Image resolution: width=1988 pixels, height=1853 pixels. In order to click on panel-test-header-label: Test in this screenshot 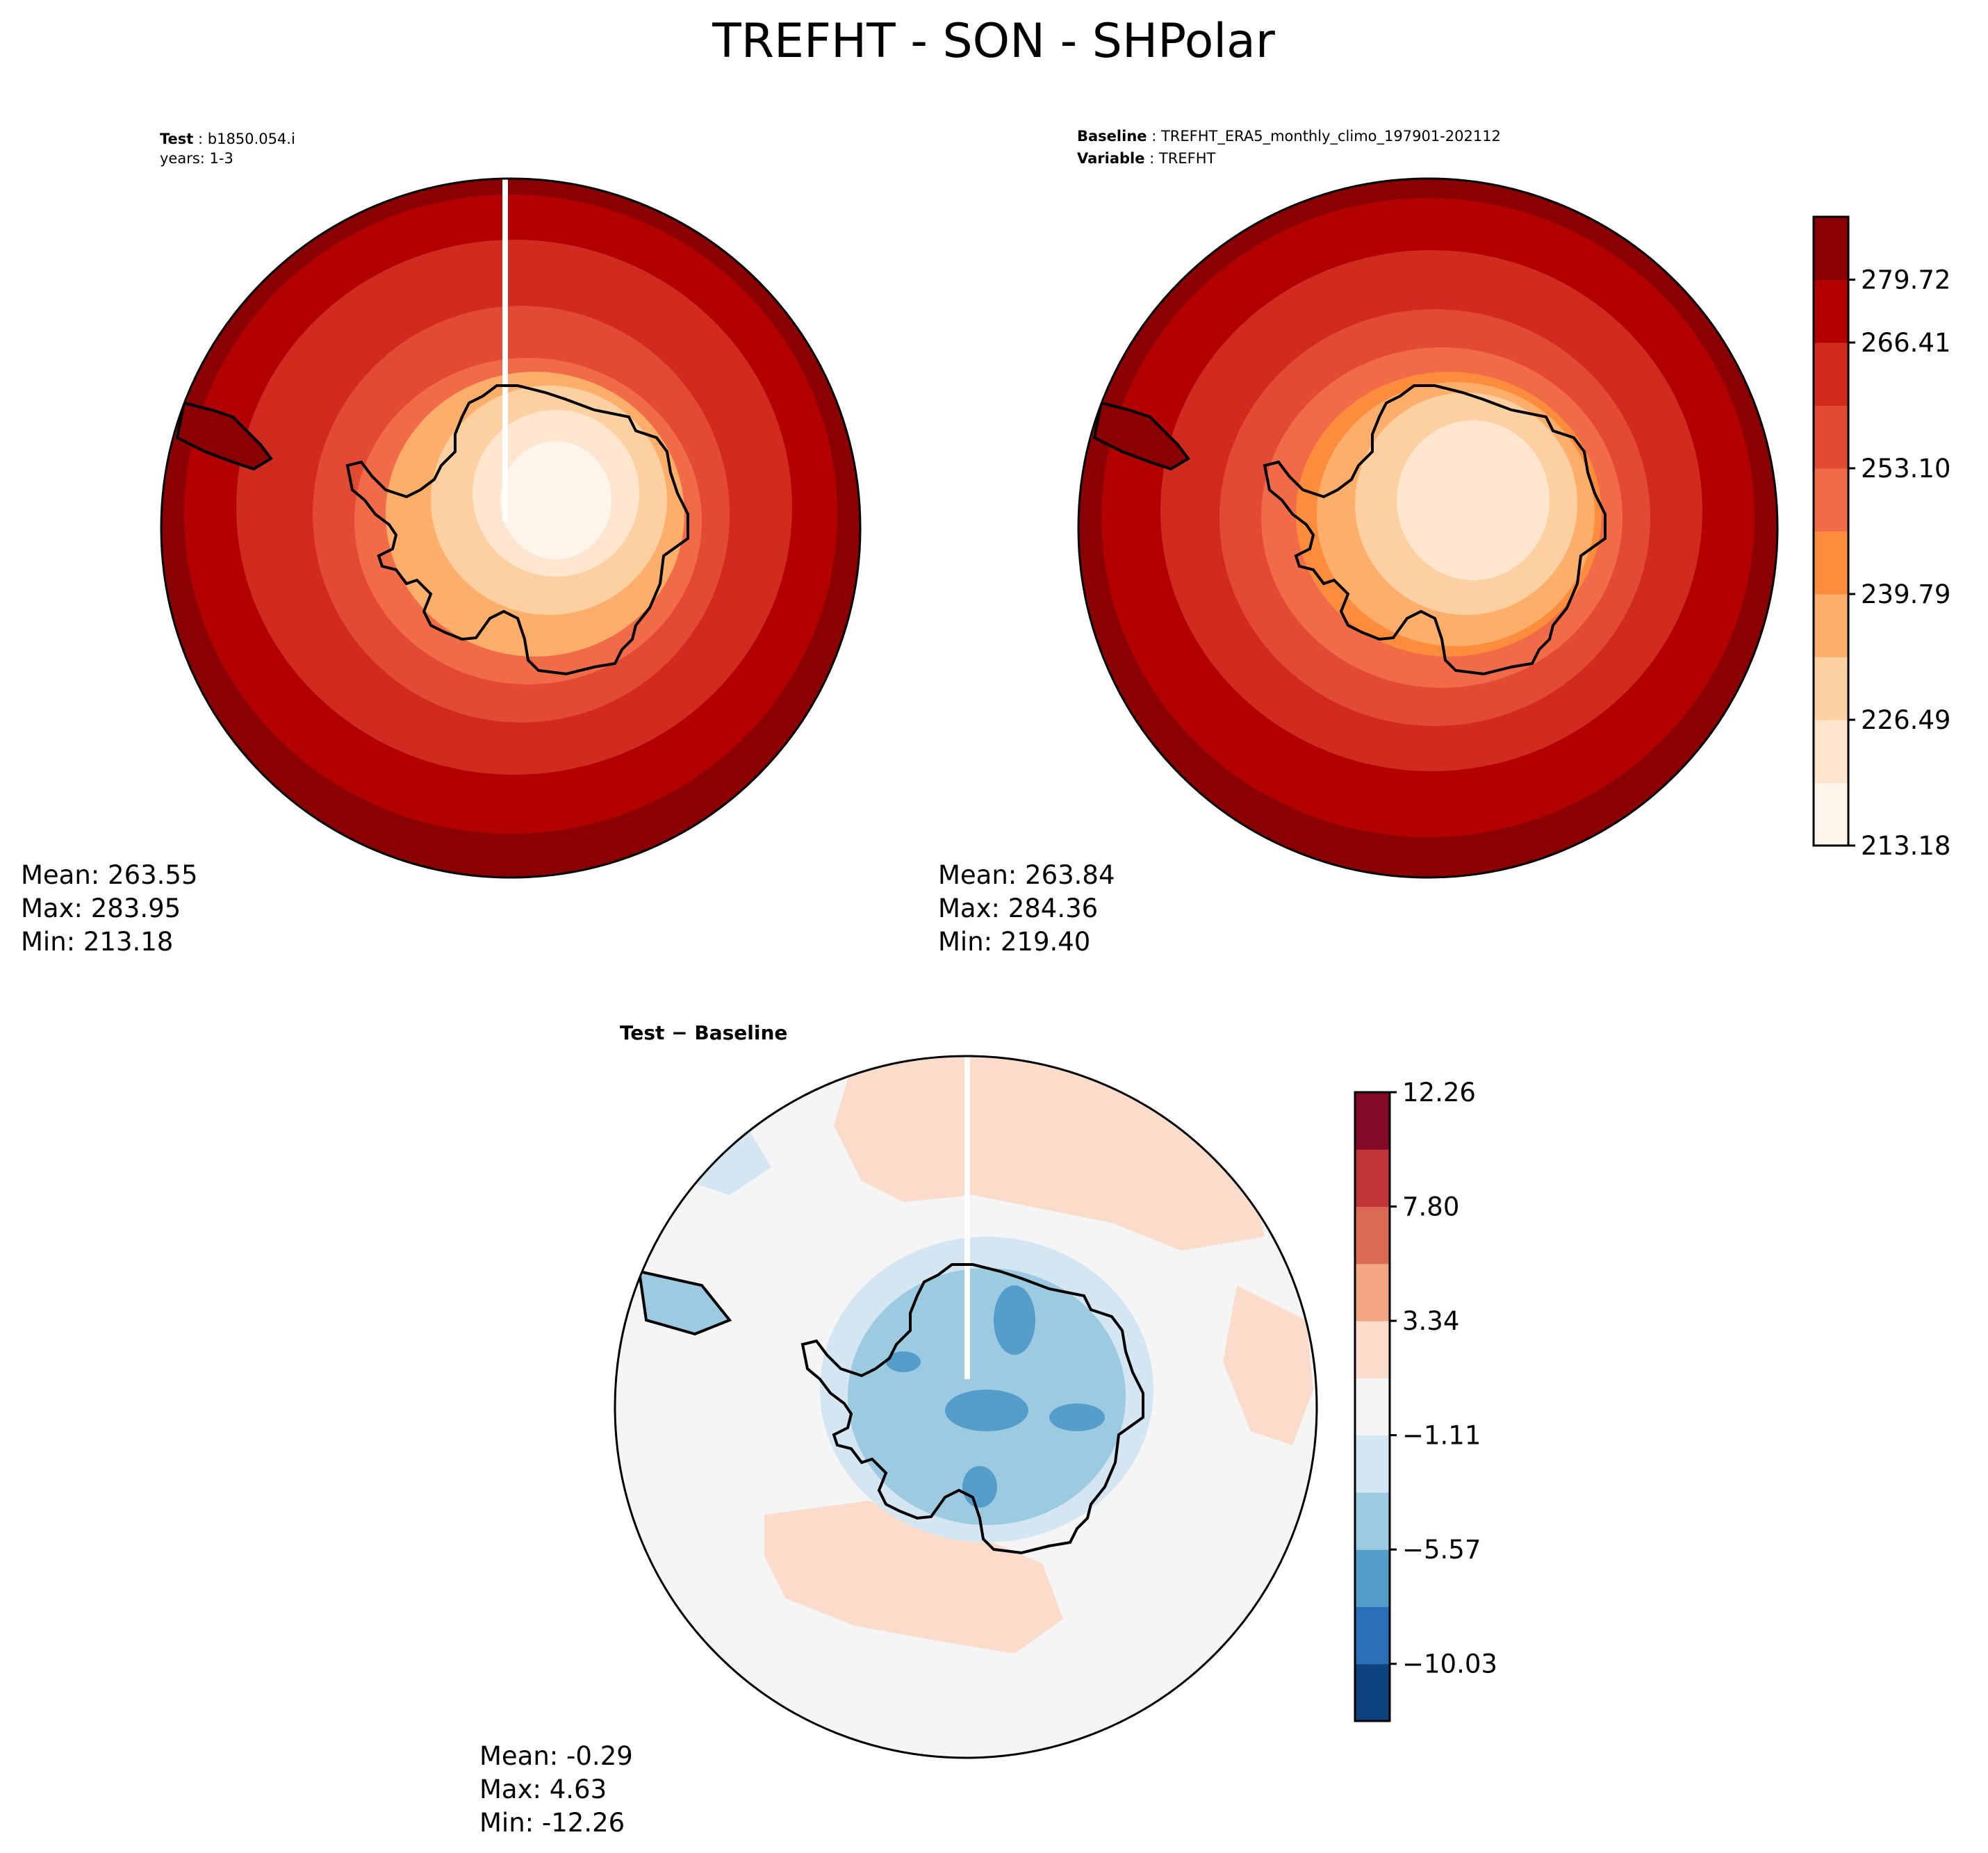, I will do `click(176, 139)`.